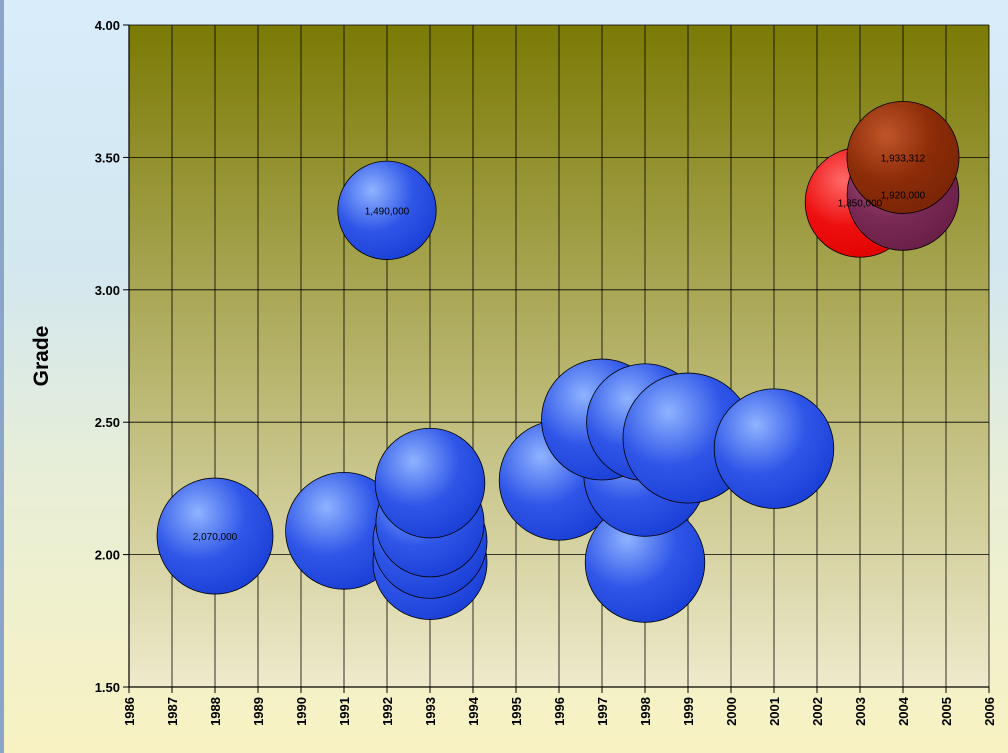 This screenshot has width=1008, height=753. I want to click on x-tick-label: 2005, so click(946, 711).